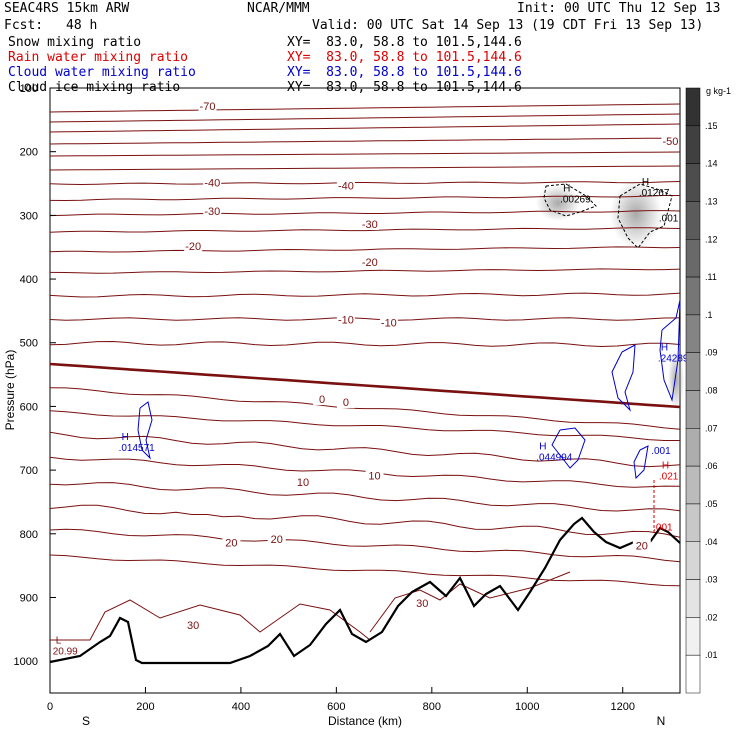 The image size is (740, 740). What do you see at coordinates (711, 617) in the screenshot?
I see `colorbar-tick-label: .02` at bounding box center [711, 617].